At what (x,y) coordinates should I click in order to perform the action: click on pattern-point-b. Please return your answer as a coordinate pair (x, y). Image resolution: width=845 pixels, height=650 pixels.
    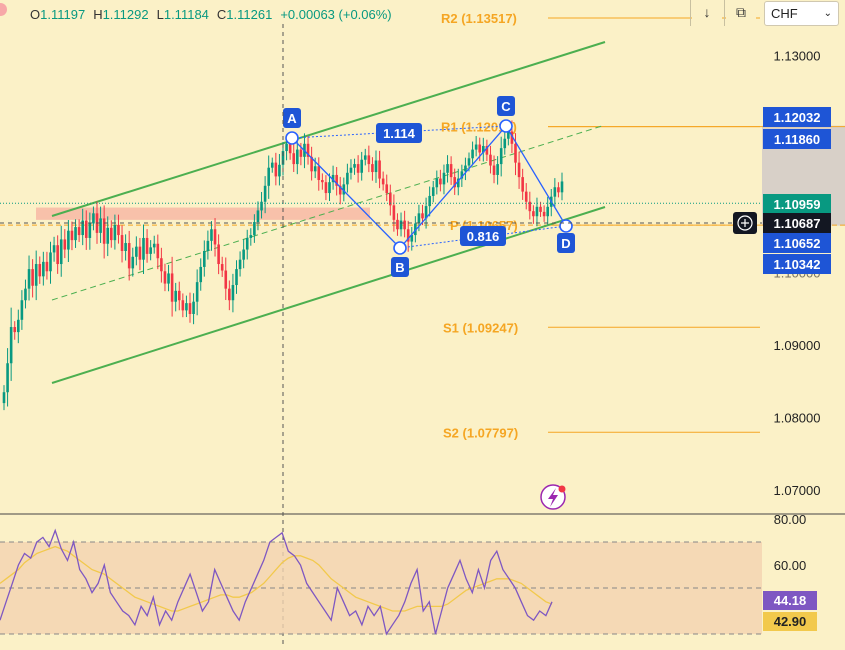
    Looking at the image, I should click on (400, 248).